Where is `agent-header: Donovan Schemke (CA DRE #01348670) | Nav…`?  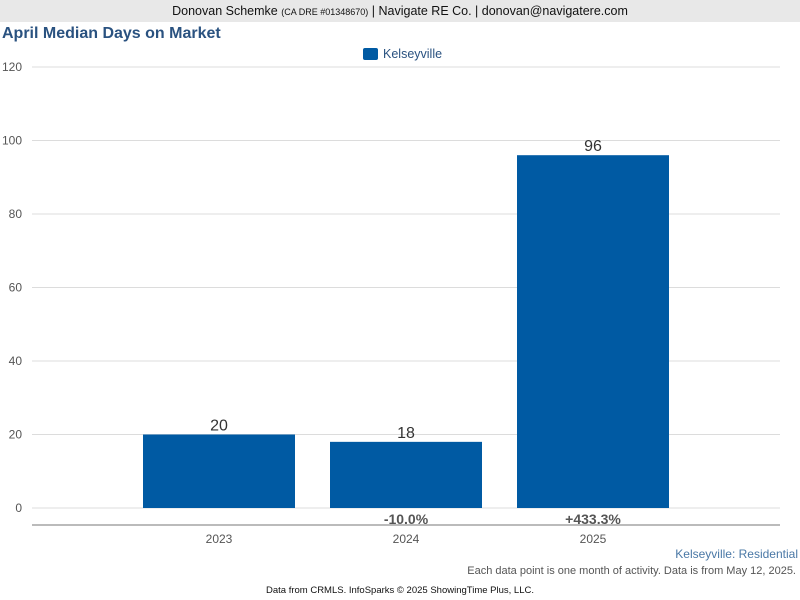 agent-header: Donovan Schemke (CA DRE #01348670) | Nav… is located at coordinates (400, 11).